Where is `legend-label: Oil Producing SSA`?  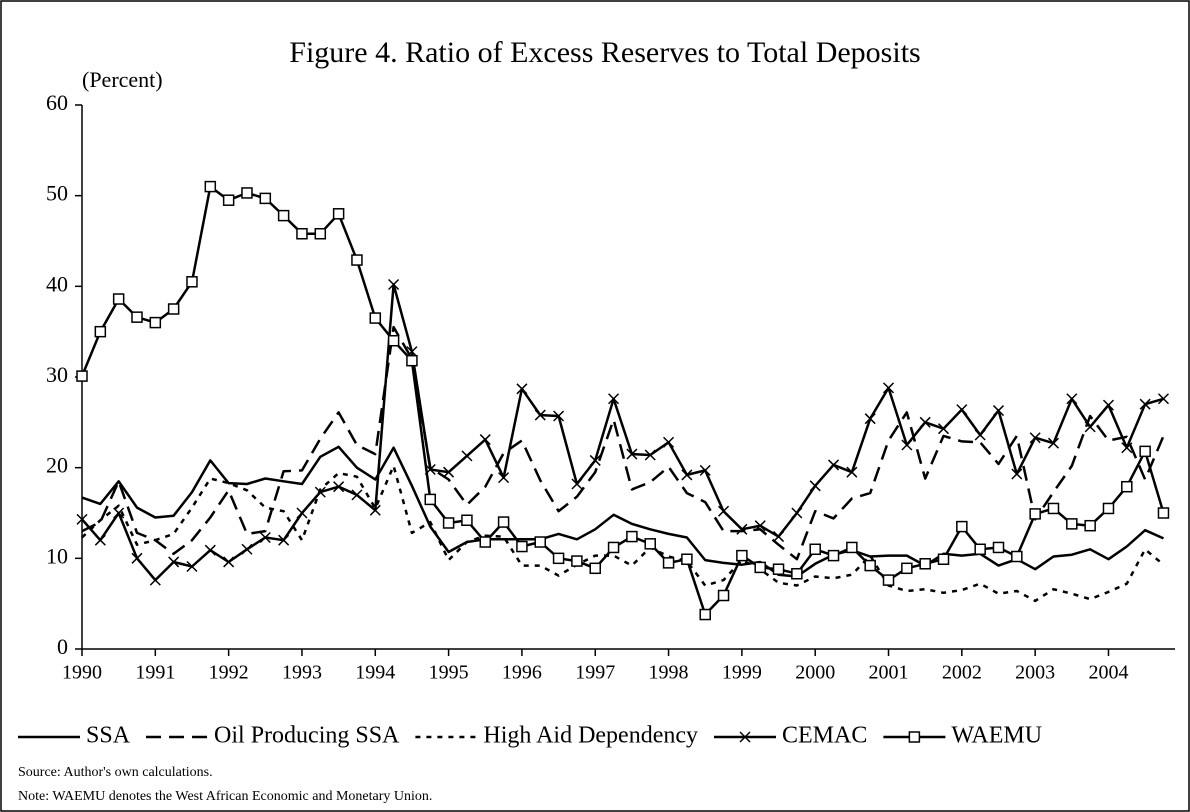
legend-label: Oil Producing SSA is located at coordinates (307, 736).